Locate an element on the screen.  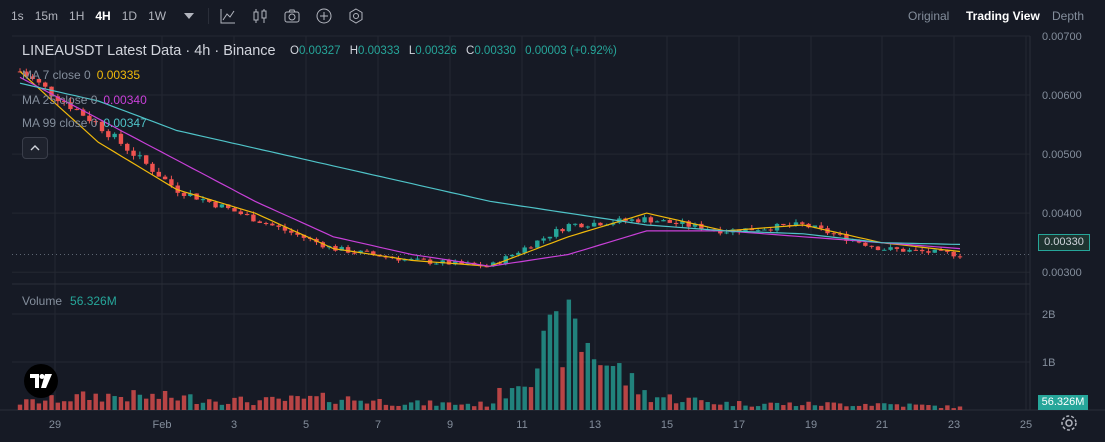
chart-type-icon is located at coordinates (260, 16).